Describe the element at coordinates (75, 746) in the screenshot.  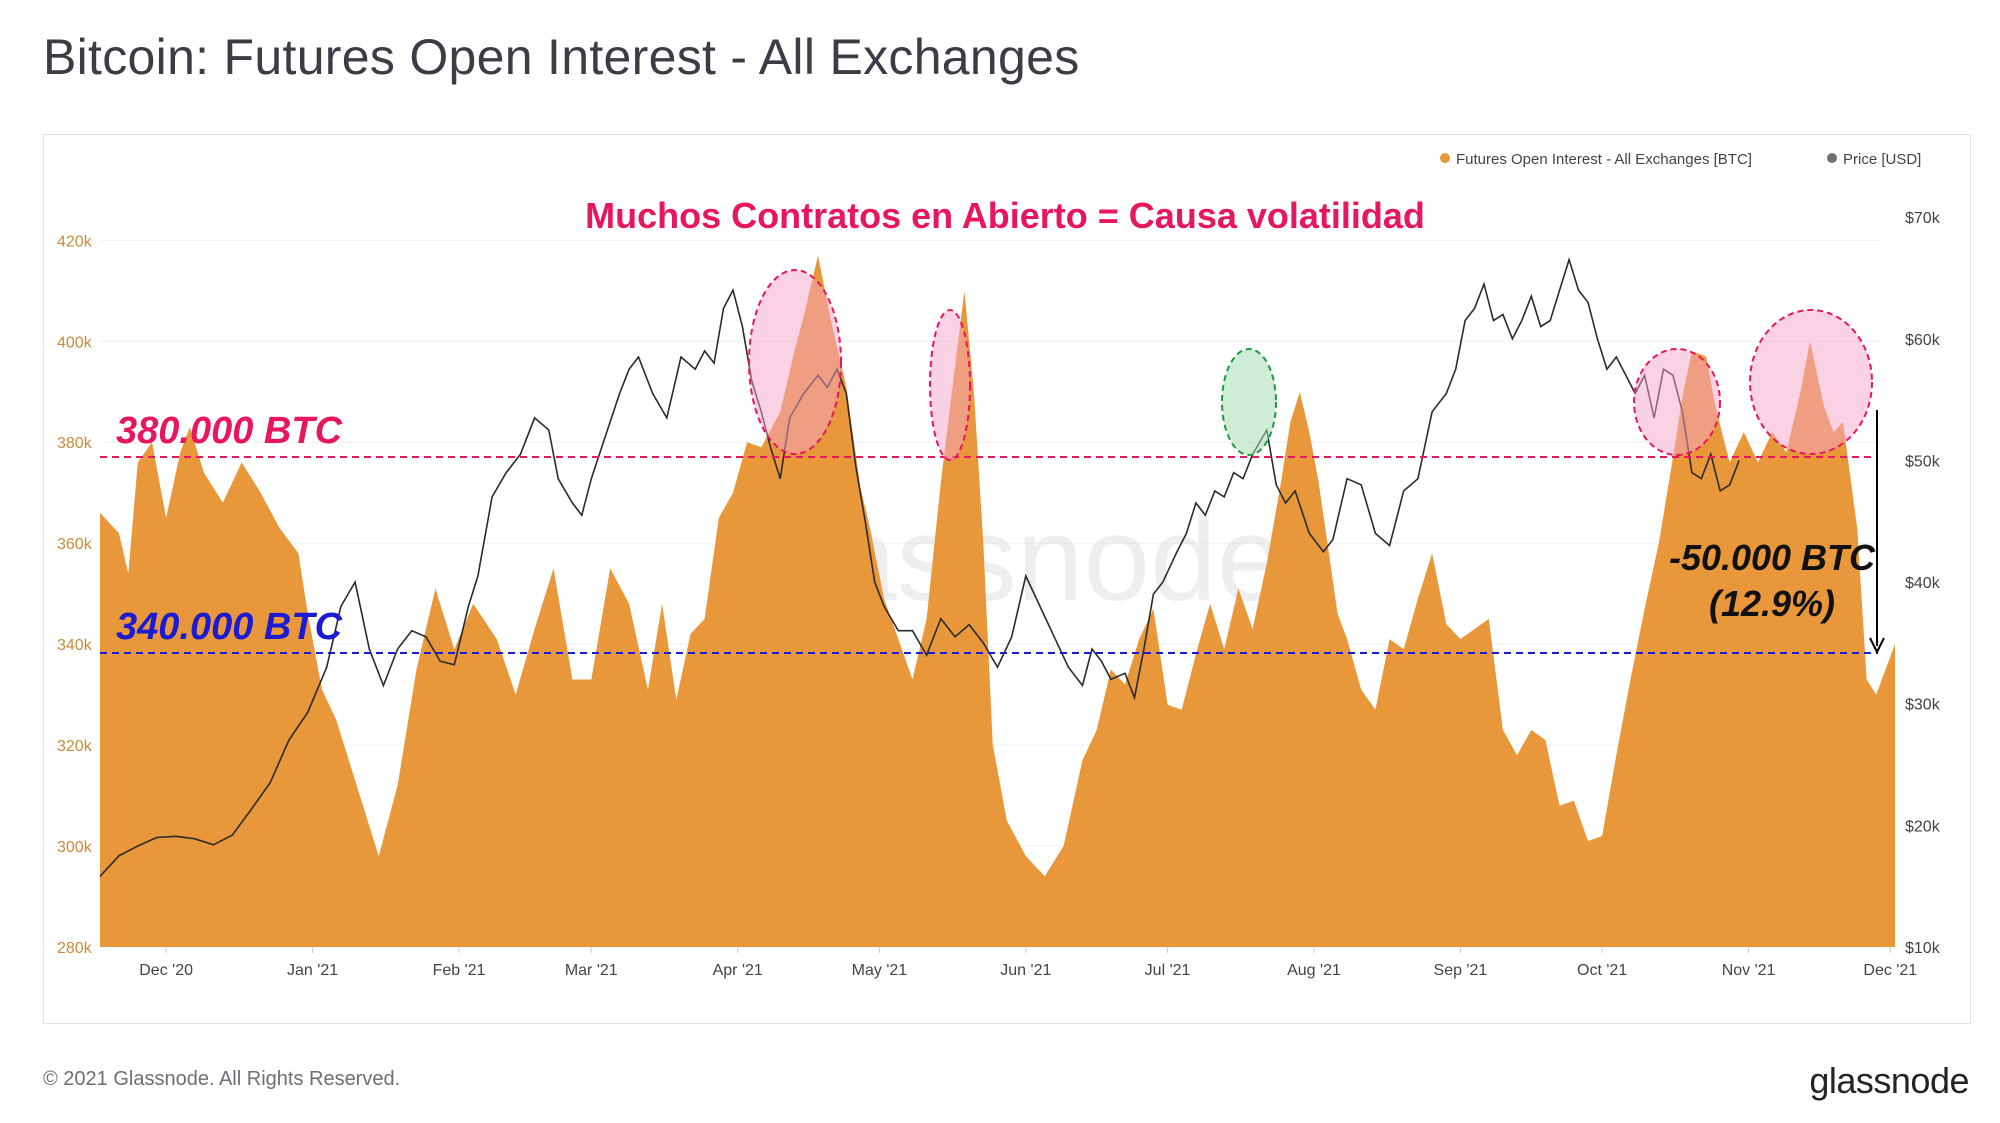
I see `left-tick-label: 320k` at that location.